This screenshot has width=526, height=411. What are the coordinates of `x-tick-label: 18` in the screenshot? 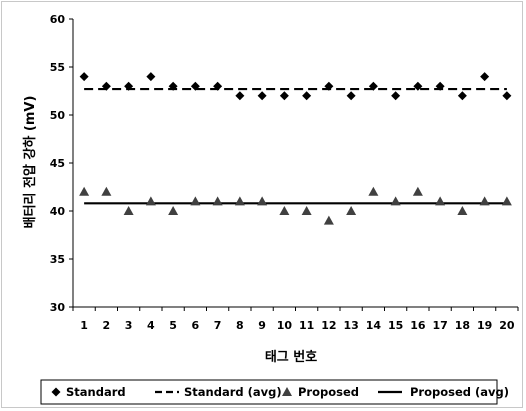 It's located at (462, 325).